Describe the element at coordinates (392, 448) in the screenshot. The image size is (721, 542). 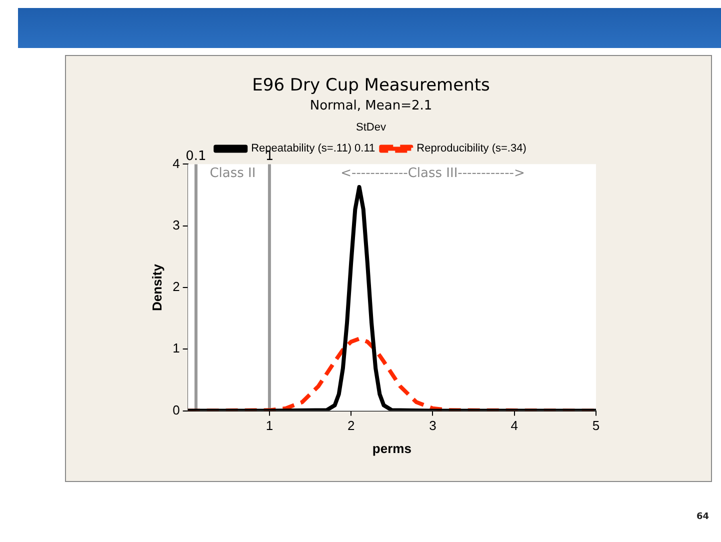
I see `x-axis-title: perms` at that location.